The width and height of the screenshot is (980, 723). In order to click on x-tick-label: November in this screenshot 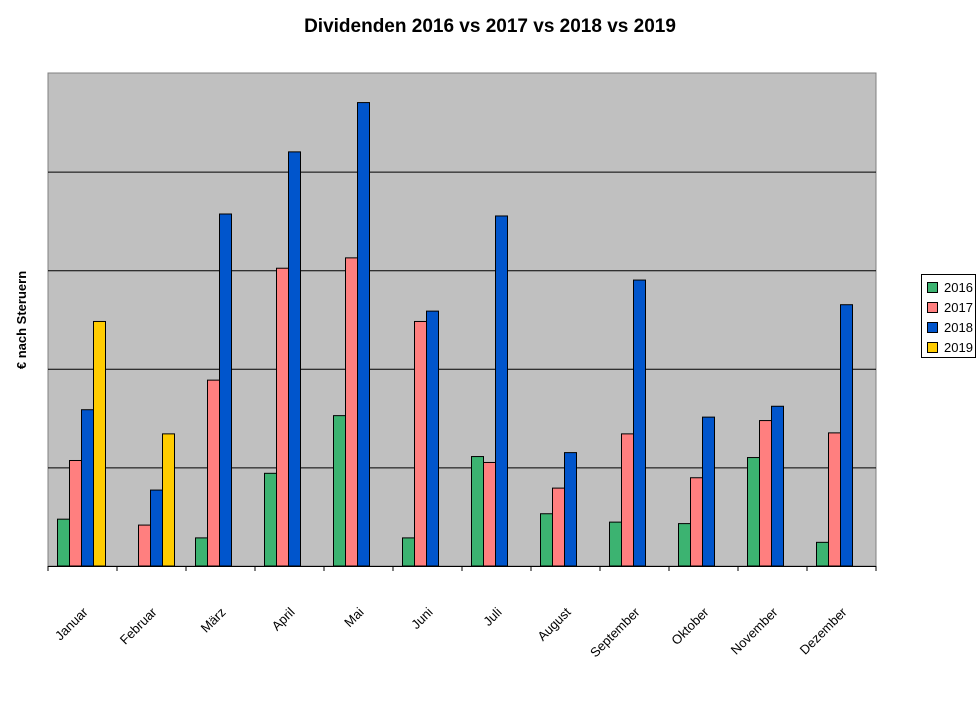, I will do `click(754, 630)`.